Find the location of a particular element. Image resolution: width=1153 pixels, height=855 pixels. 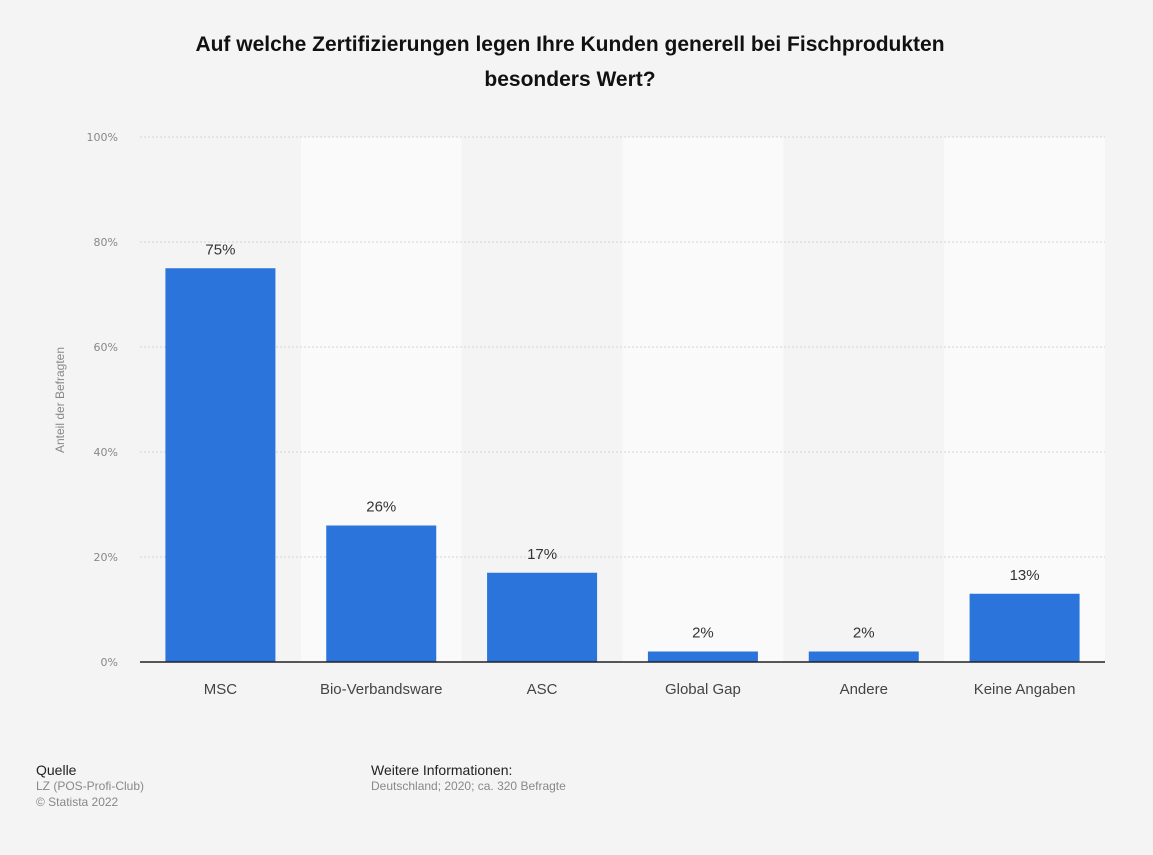

y-tick-label: 0% is located at coordinates (109, 662).